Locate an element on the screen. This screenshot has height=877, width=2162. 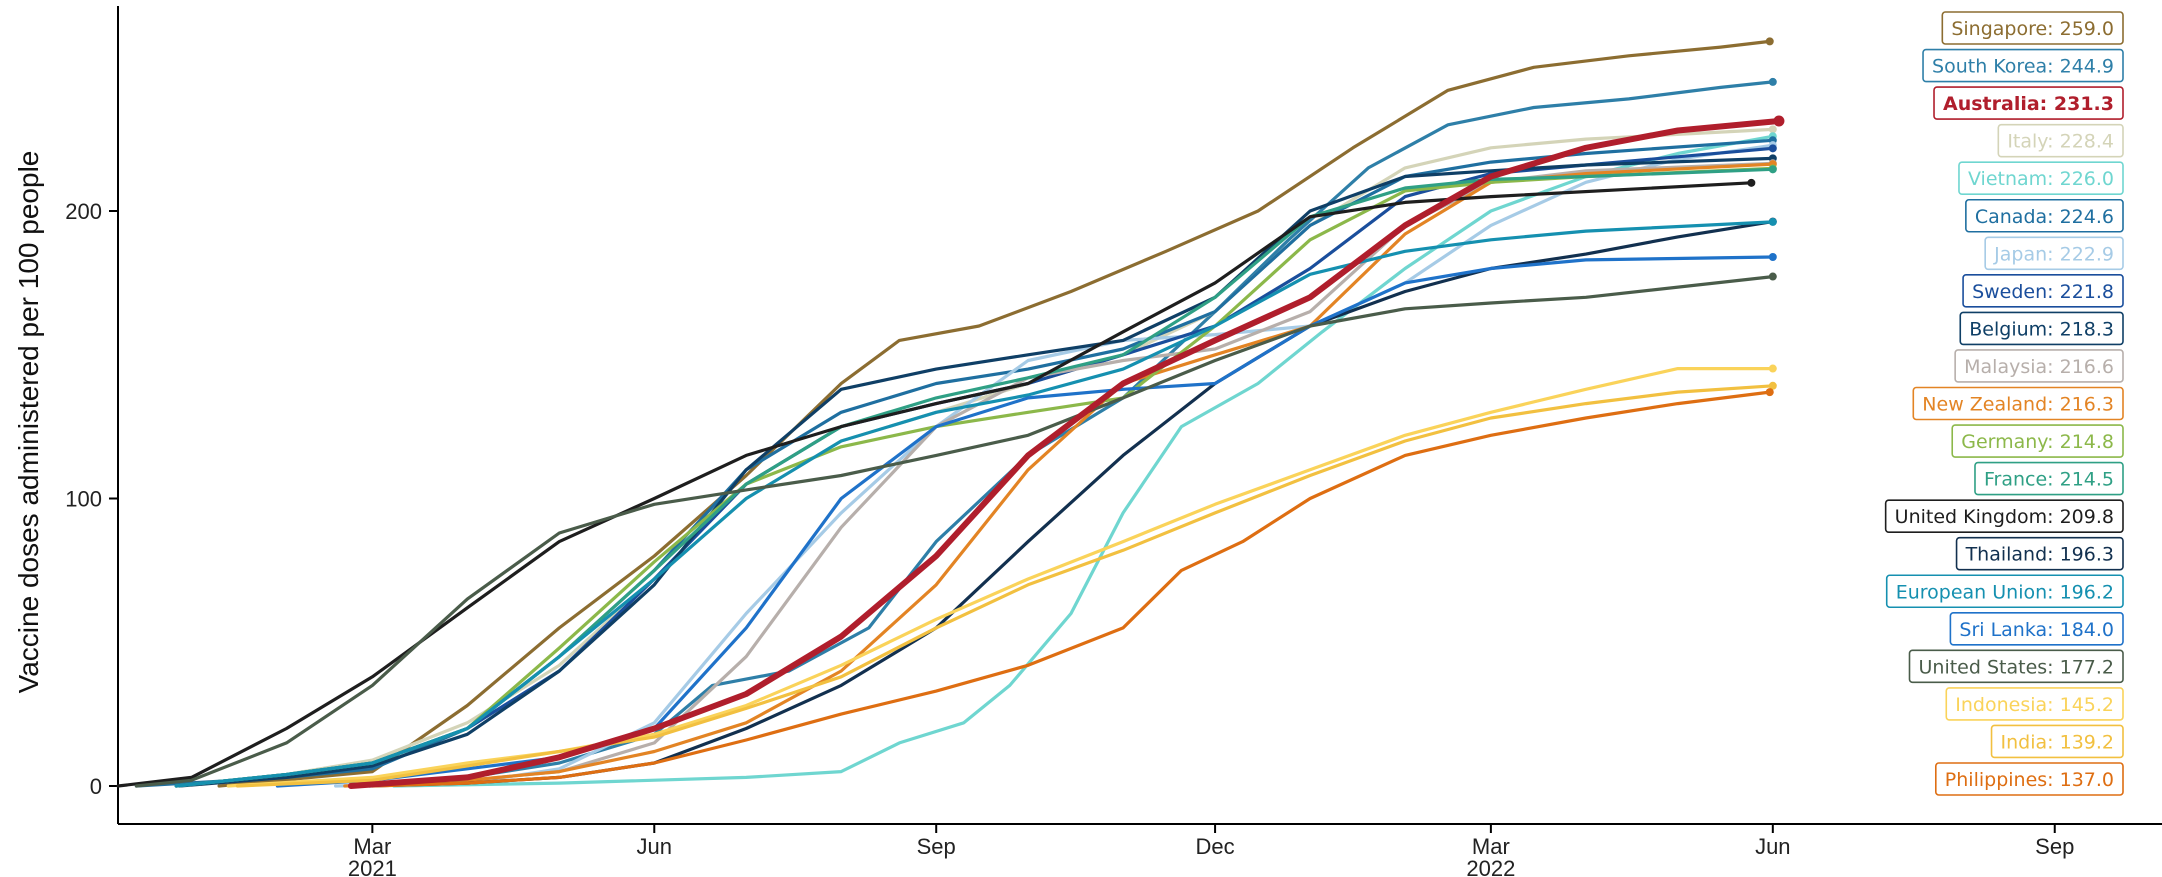
end-point-france is located at coordinates (1772, 169).